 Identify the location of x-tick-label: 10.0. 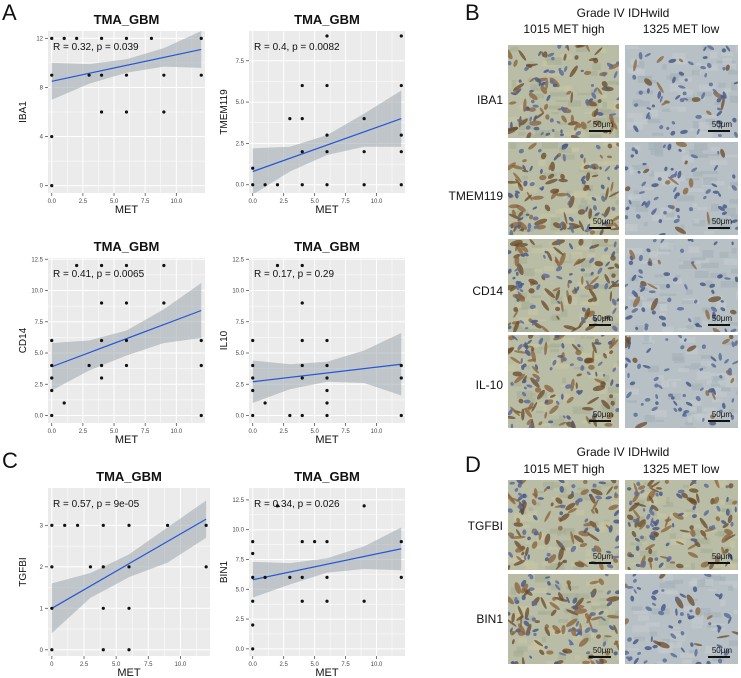
(377, 432).